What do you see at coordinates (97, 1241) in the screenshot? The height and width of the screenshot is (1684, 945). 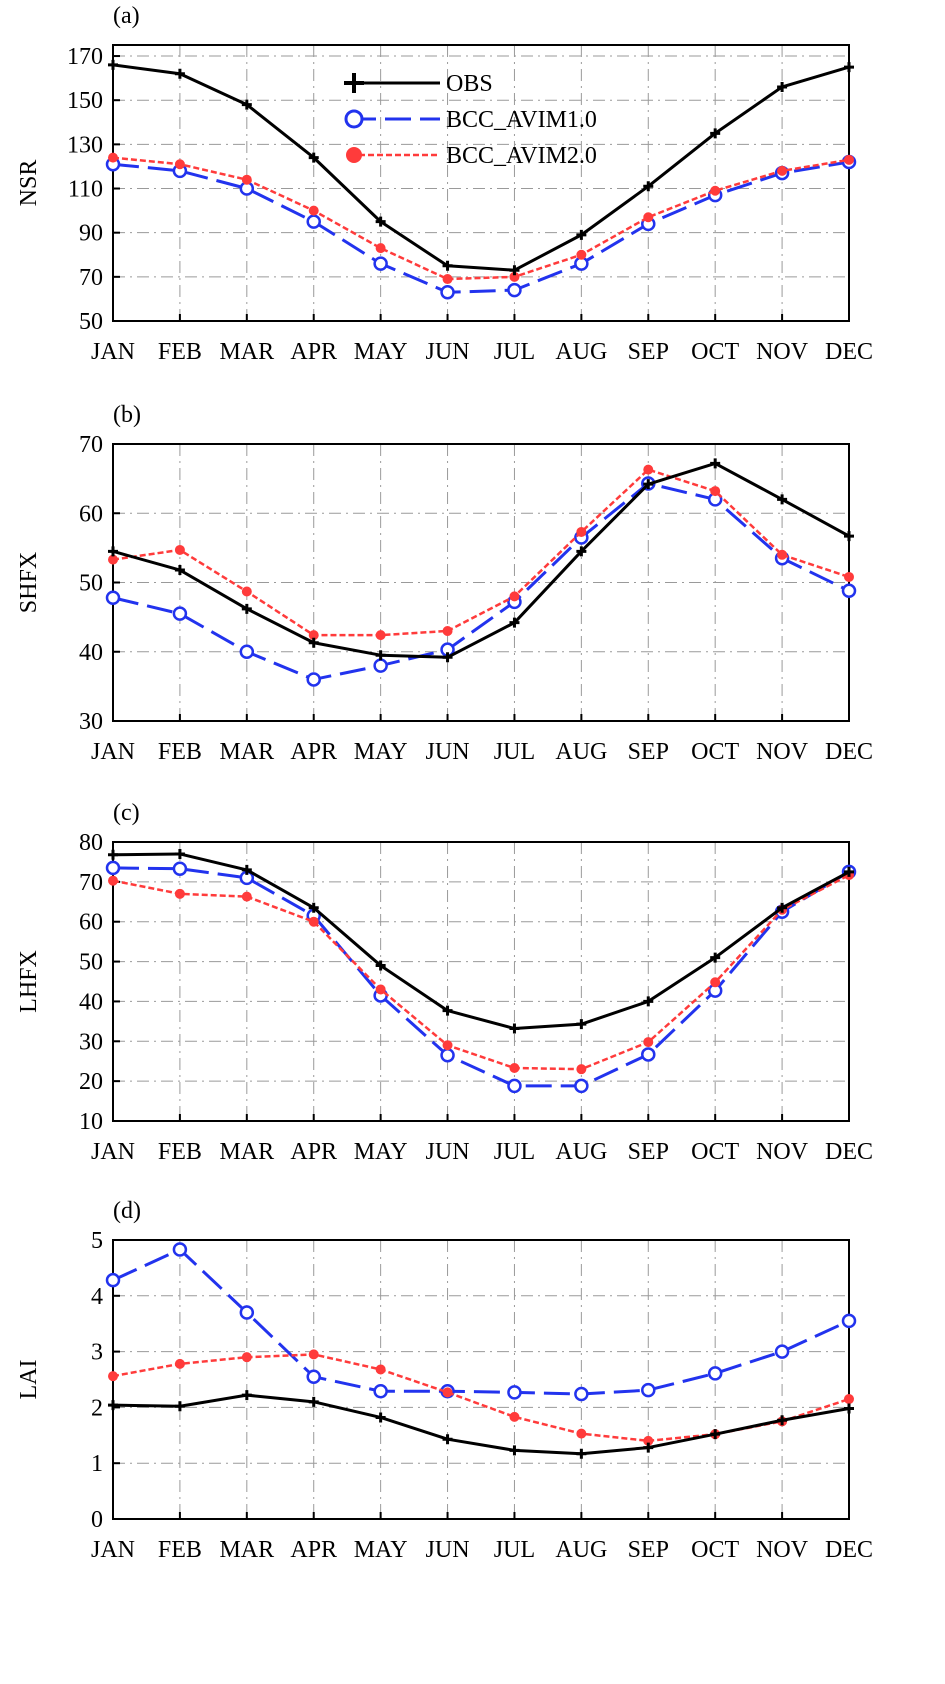 I see `y-tick-label: 5` at bounding box center [97, 1241].